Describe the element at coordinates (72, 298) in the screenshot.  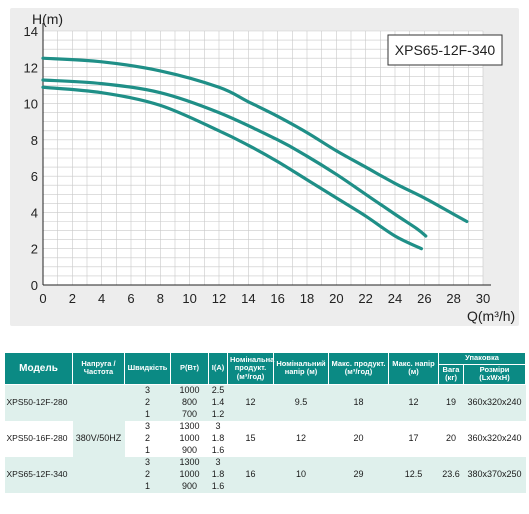
I see `x-tick-label: 2` at that location.